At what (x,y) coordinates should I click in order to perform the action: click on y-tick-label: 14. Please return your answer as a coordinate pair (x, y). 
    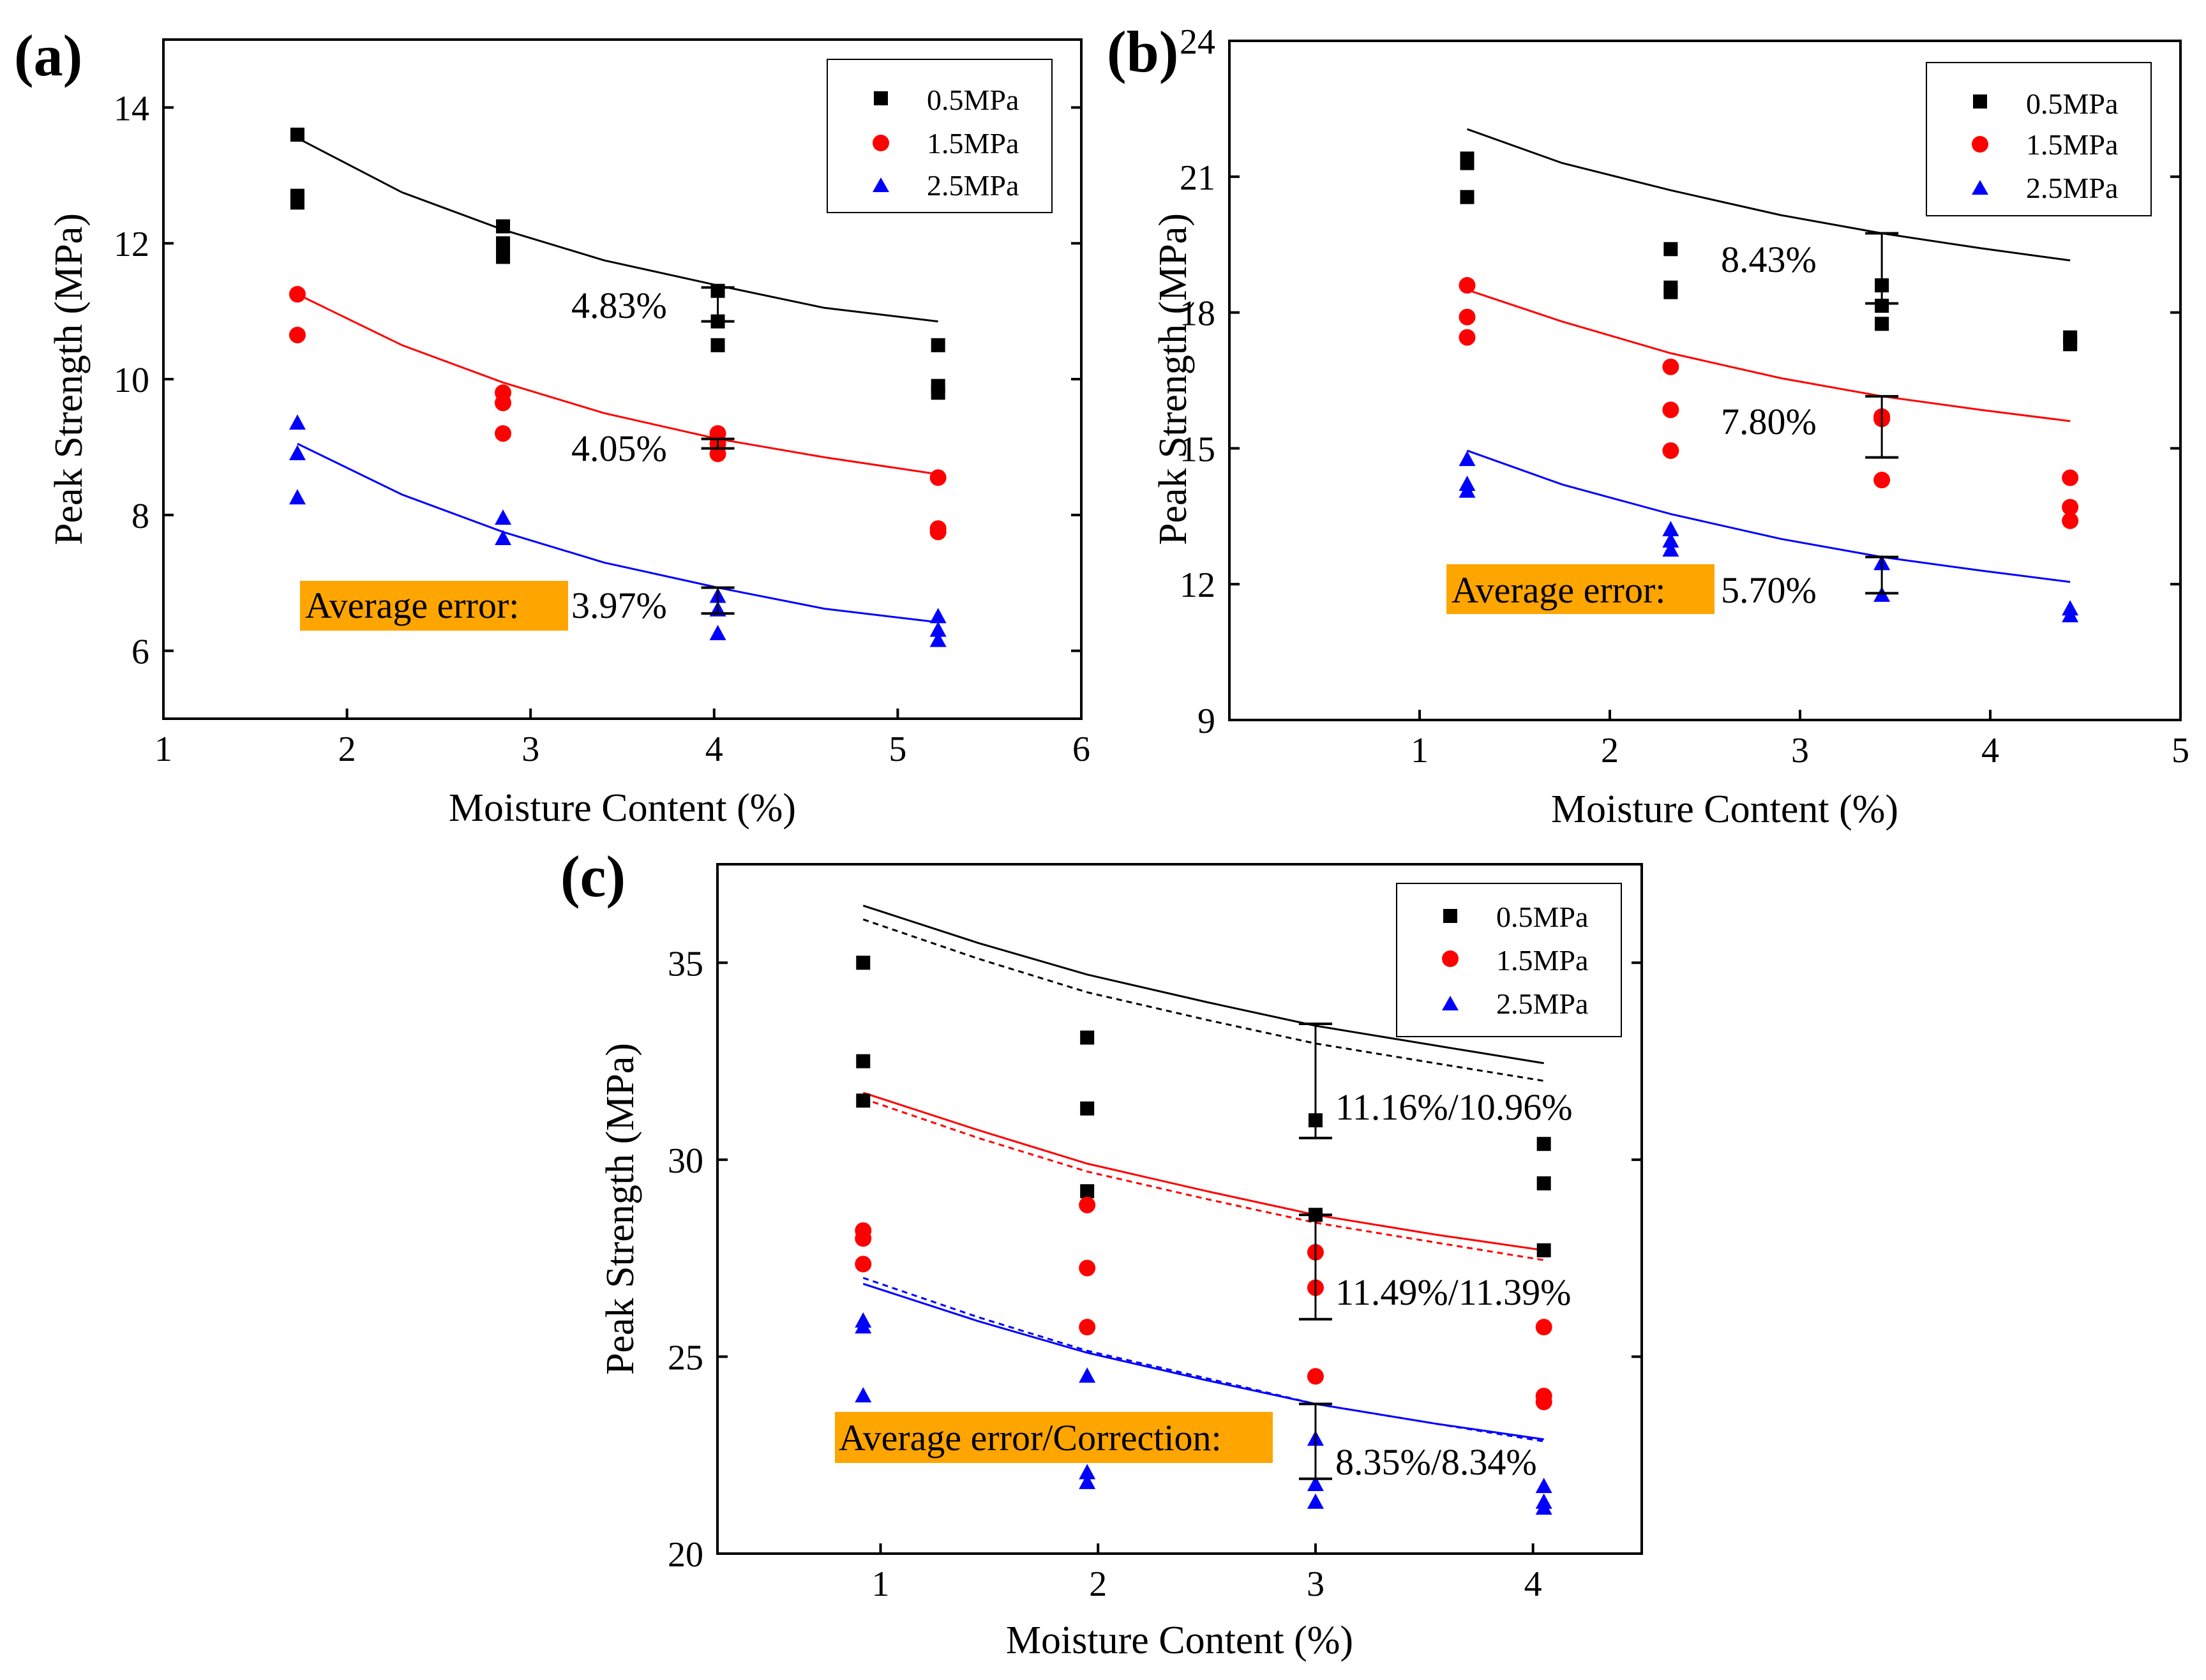
    Looking at the image, I should click on (131, 108).